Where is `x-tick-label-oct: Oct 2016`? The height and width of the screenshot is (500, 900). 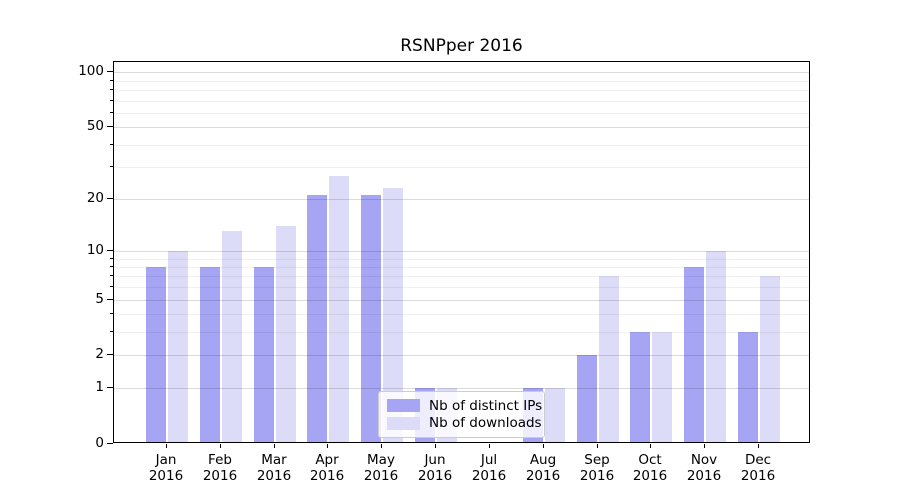 x-tick-label-oct: Oct 2016 is located at coordinates (650, 468).